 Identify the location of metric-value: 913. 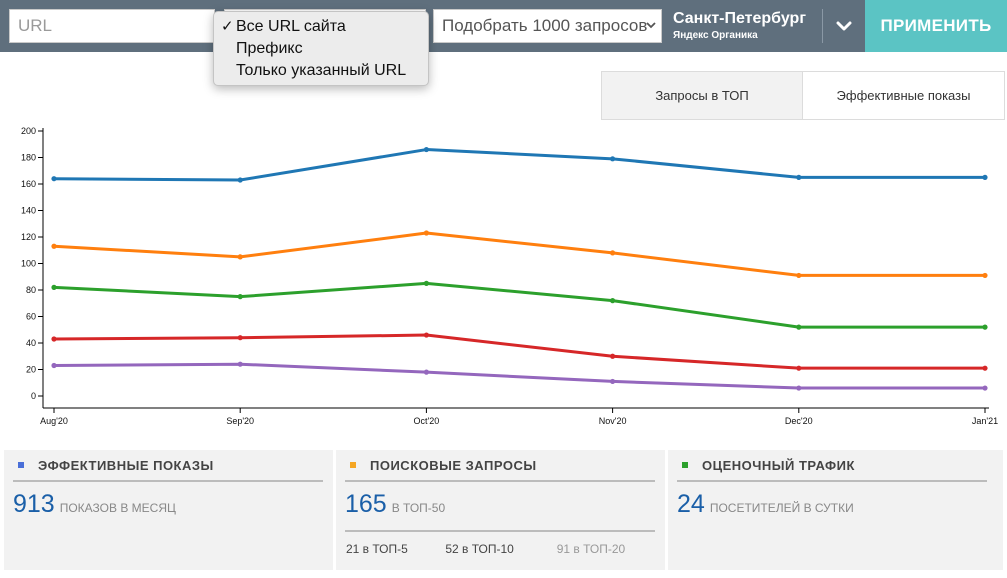
(34, 504).